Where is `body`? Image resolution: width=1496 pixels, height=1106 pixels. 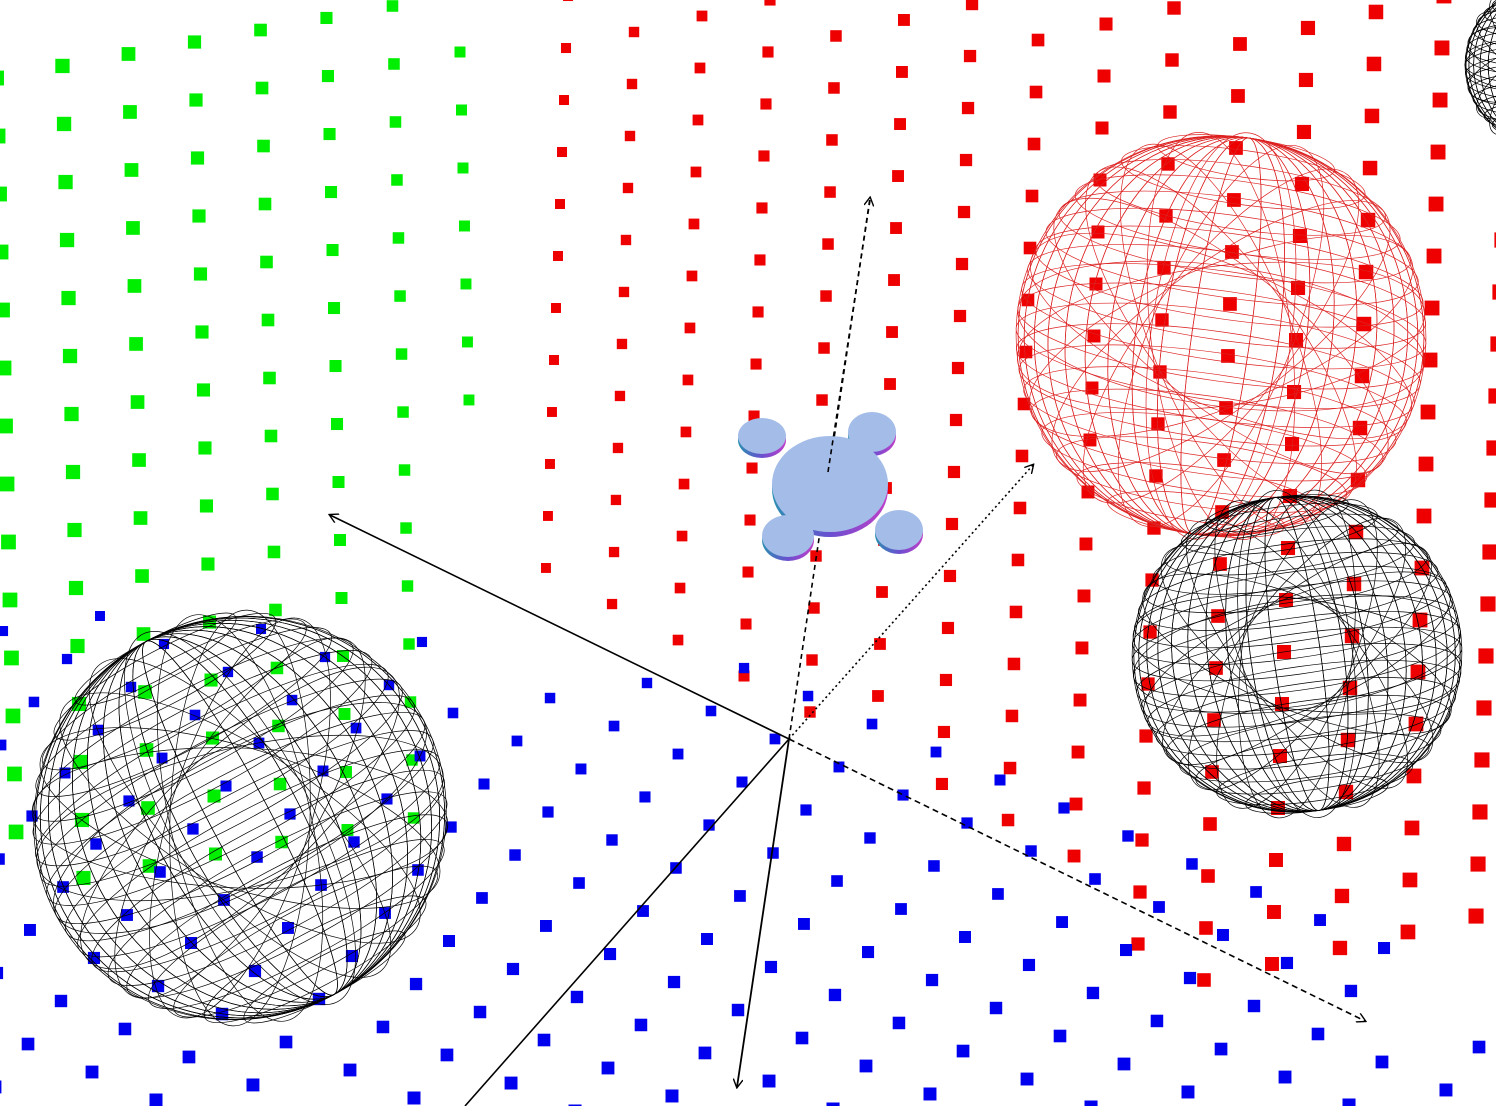 body is located at coordinates (830, 484).